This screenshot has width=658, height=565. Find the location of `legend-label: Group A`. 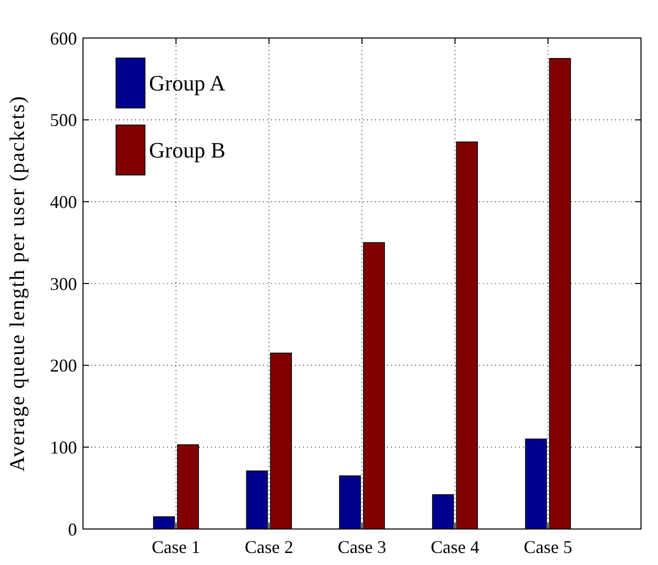

legend-label: Group A is located at coordinates (187, 83).